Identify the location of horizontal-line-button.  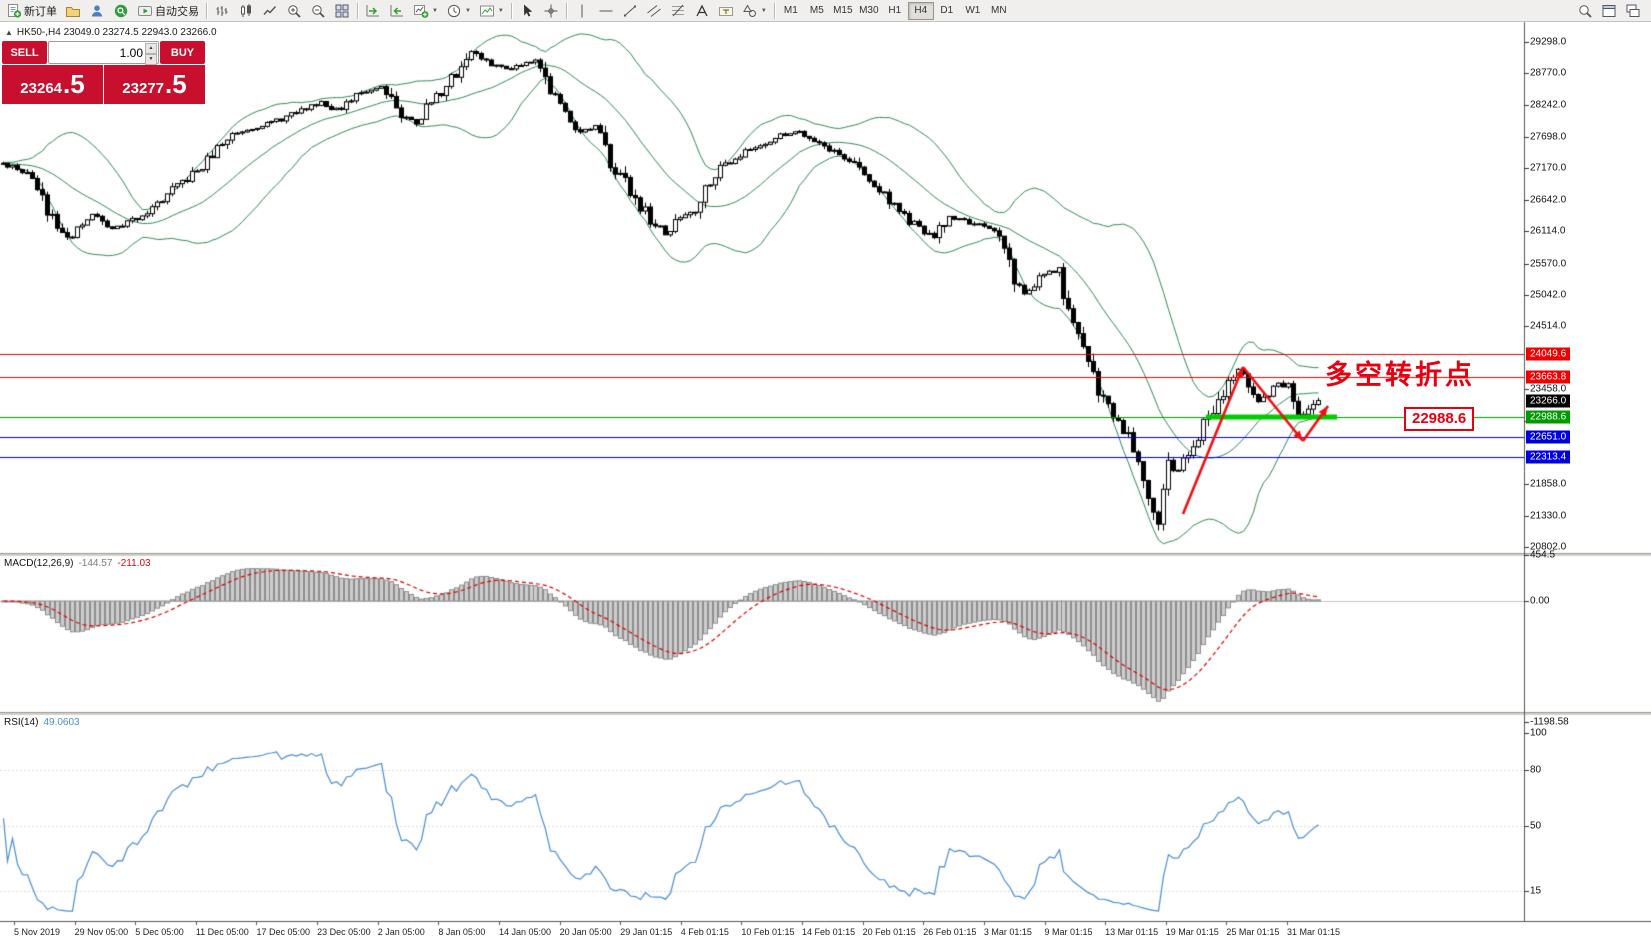
(606, 11).